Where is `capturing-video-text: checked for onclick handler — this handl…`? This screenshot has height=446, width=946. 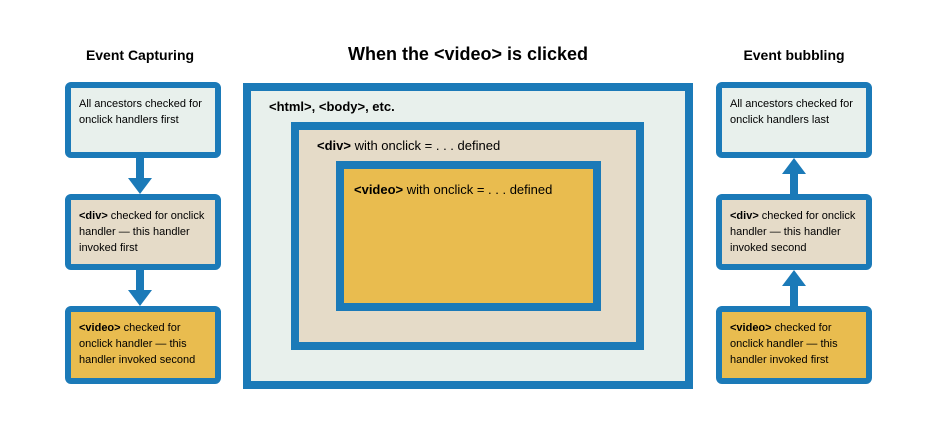
capturing-video-text: checked for onclick handler — this handl… is located at coordinates (137, 344).